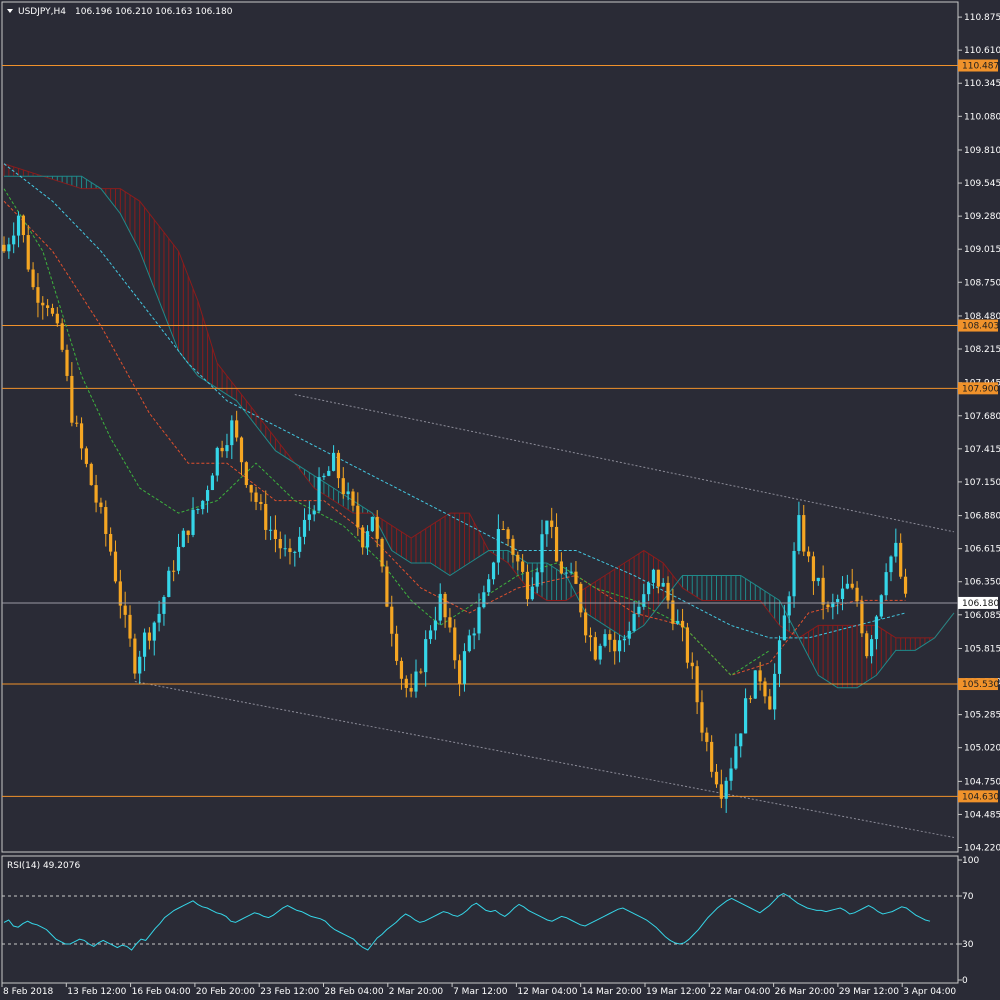  Describe the element at coordinates (354, 992) in the screenshot. I see `time-tick-label: 28 Feb 04:00` at that location.